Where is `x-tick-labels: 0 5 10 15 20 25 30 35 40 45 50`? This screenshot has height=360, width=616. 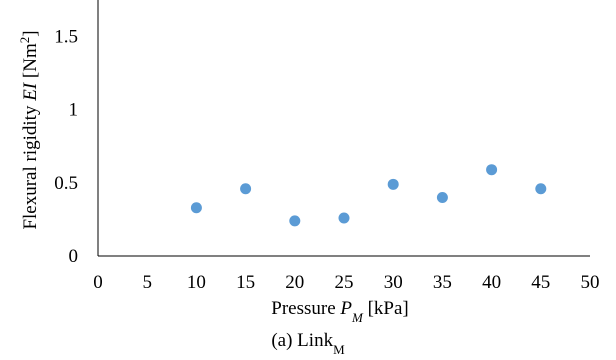 x-tick-labels: 0 5 10 15 20 25 30 35 40 45 50 is located at coordinates (346, 282).